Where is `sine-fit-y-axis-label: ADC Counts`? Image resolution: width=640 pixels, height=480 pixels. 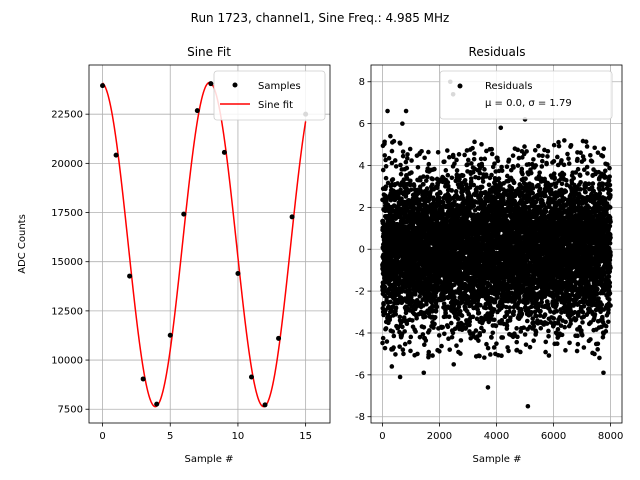
sine-fit-y-axis-label: ADC Counts is located at coordinates (22, 244).